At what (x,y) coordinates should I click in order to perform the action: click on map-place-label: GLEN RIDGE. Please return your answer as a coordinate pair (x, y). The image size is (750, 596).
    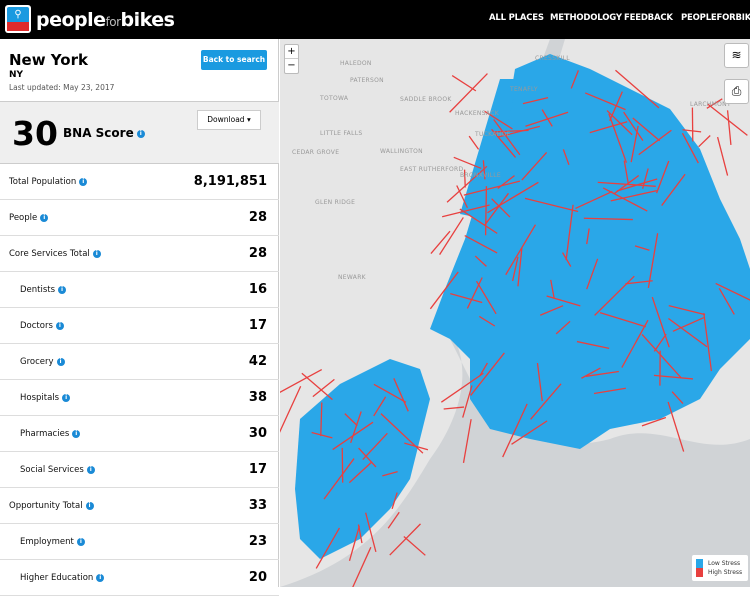
    Looking at the image, I should click on (335, 202).